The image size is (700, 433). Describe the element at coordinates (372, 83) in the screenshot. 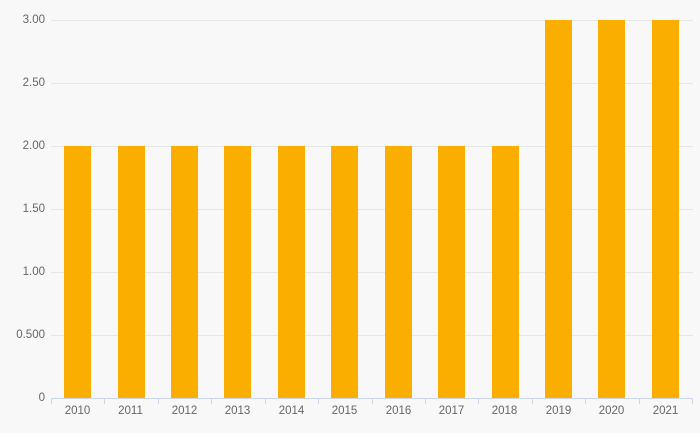

I see `gridline-2.50` at that location.